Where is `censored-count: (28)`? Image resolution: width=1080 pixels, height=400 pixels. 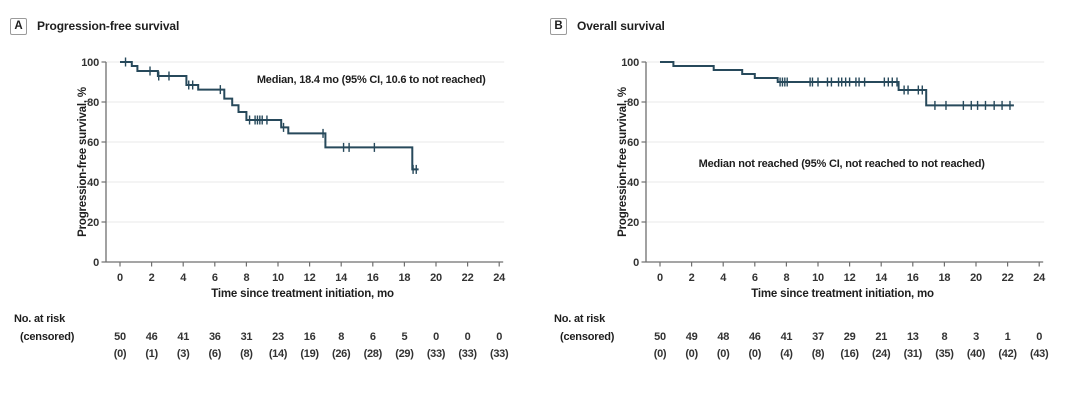
censored-count: (28) is located at coordinates (373, 354).